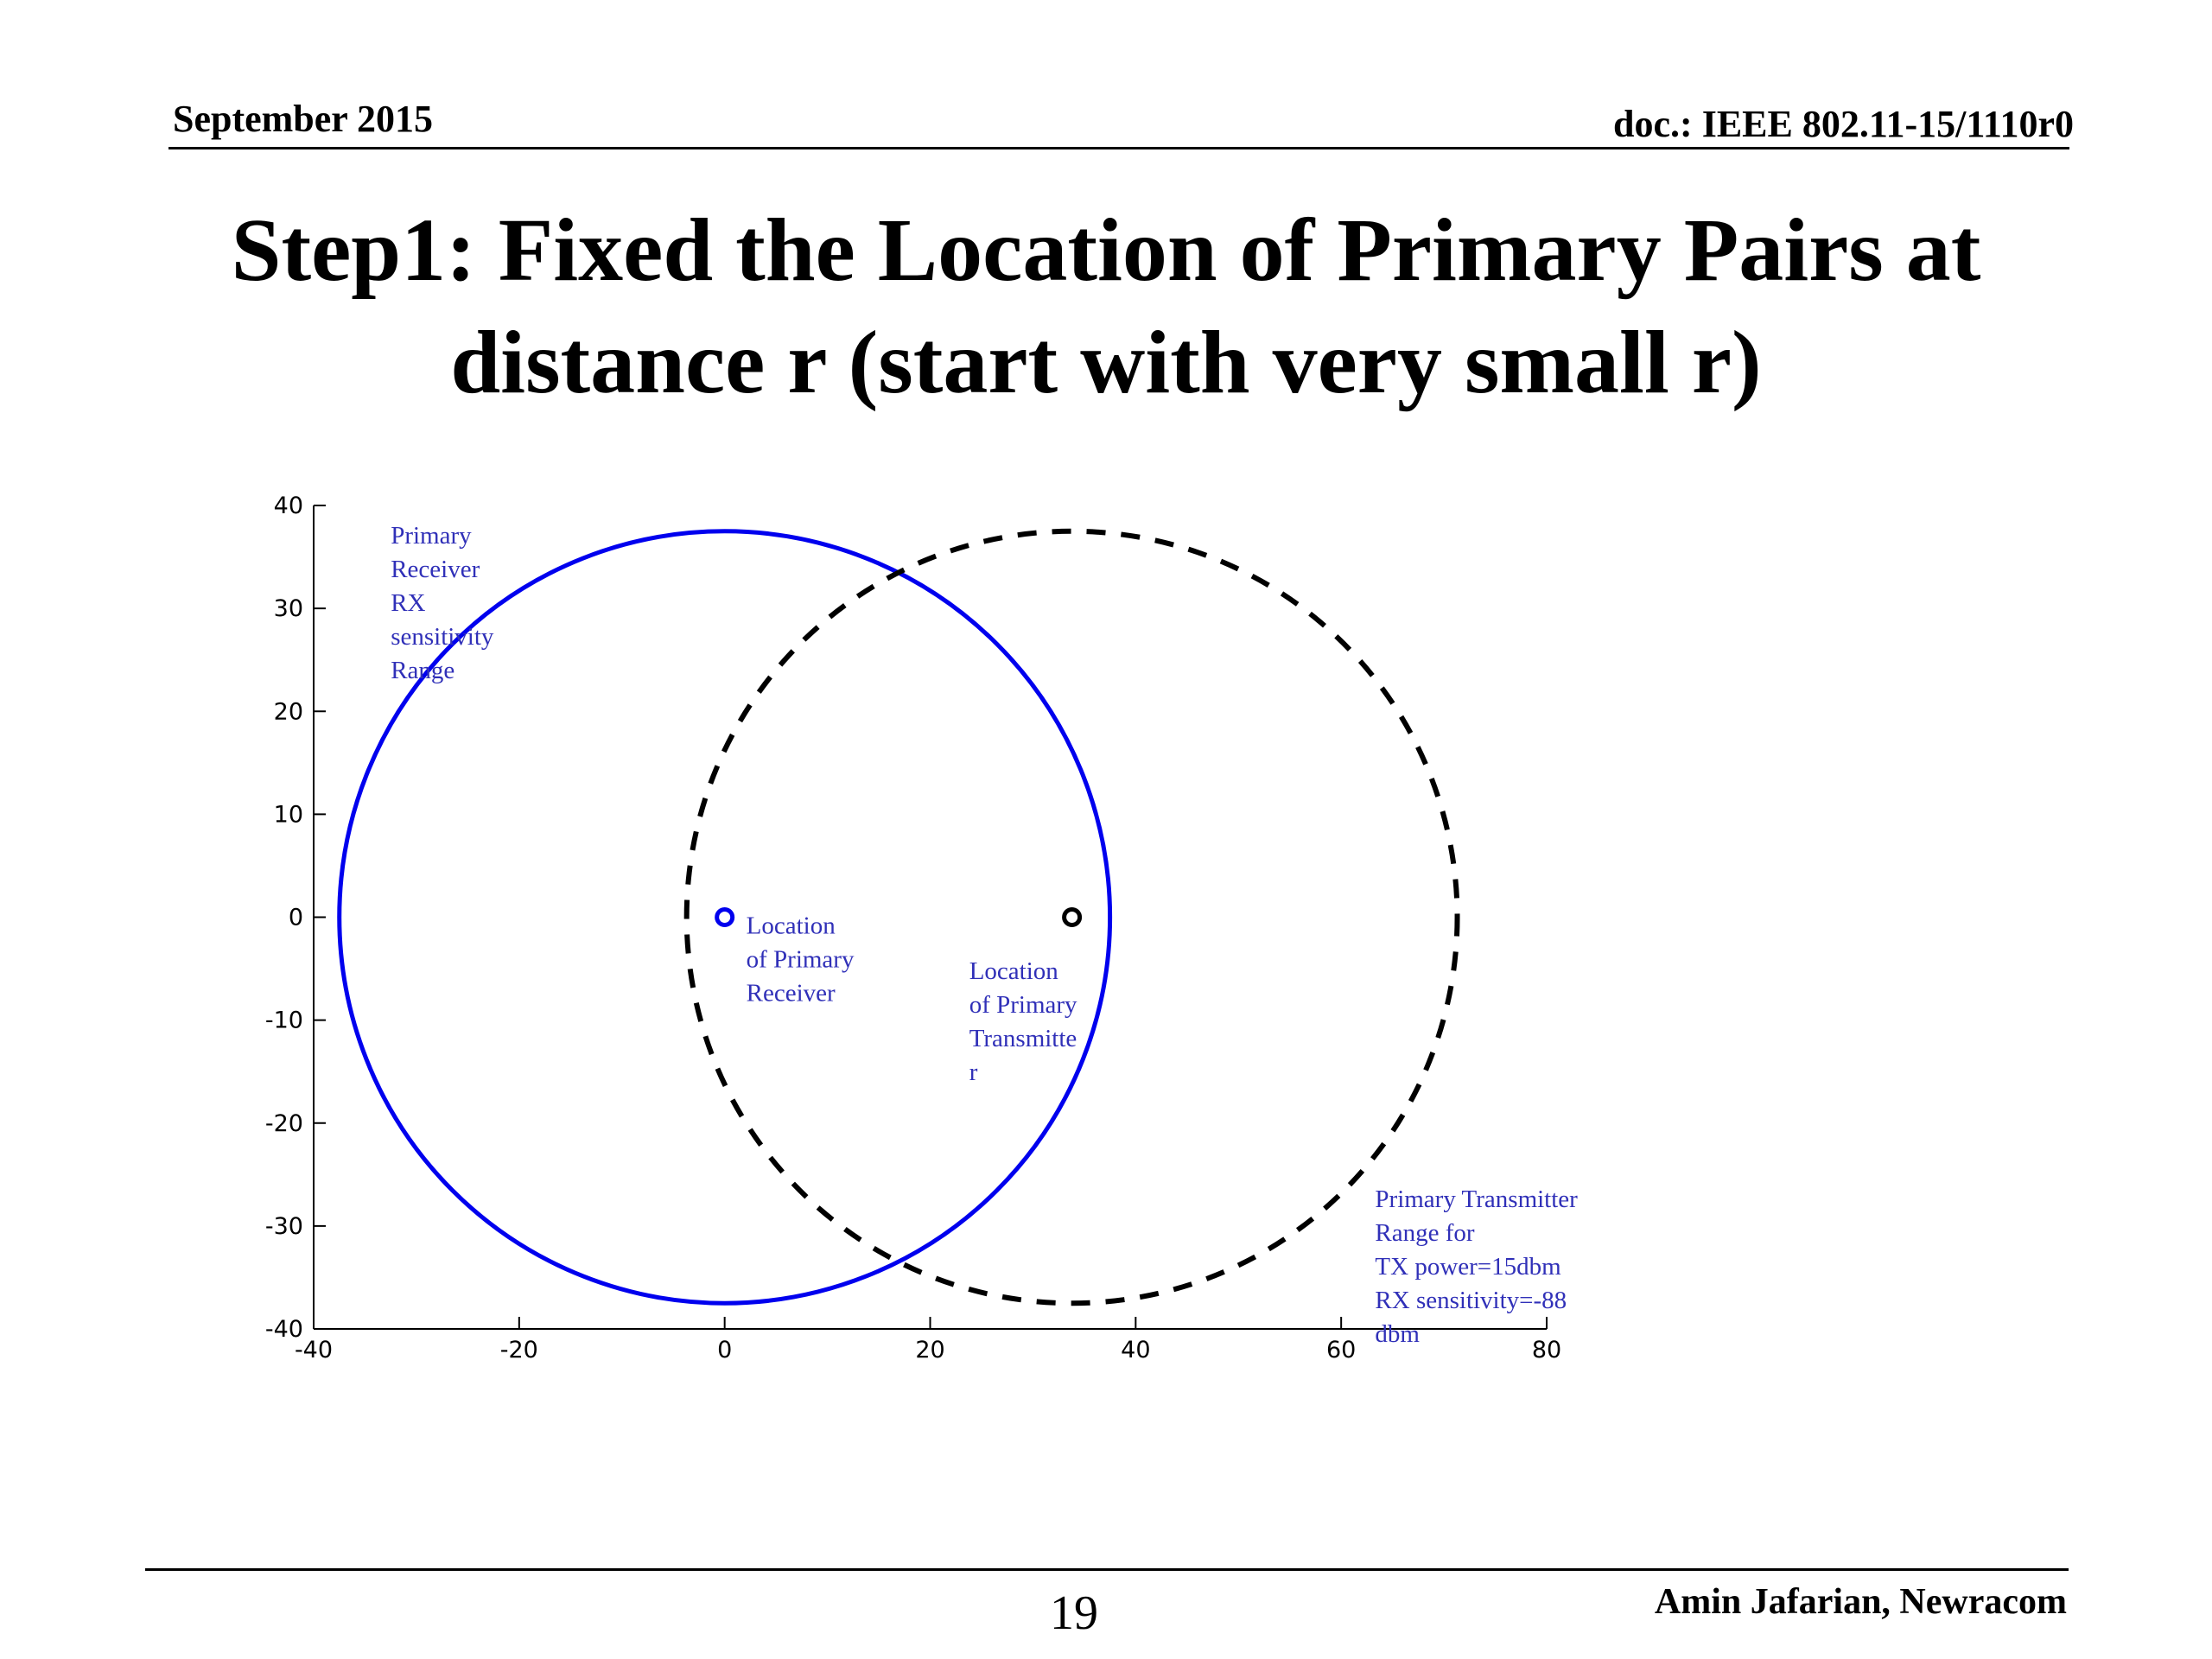 The height and width of the screenshot is (1659, 2212). What do you see at coordinates (408, 603) in the screenshot?
I see `annotation-line: RX` at bounding box center [408, 603].